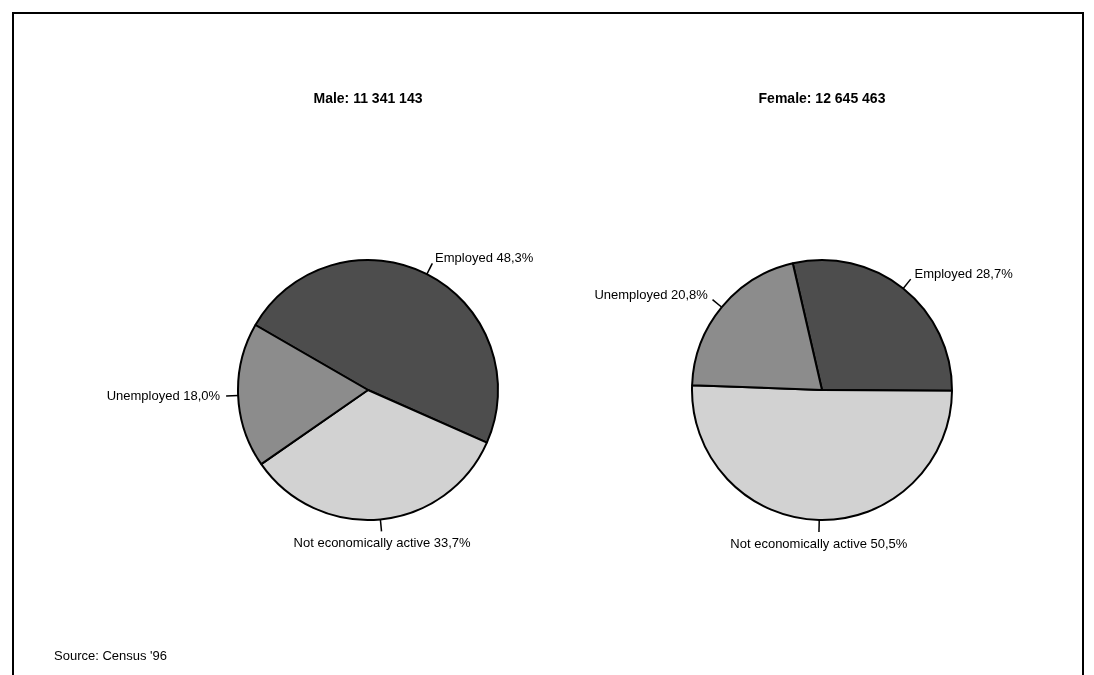 This screenshot has height=675, width=1094. Describe the element at coordinates (964, 274) in the screenshot. I see `slice-label: Employed 28,7%` at that location.